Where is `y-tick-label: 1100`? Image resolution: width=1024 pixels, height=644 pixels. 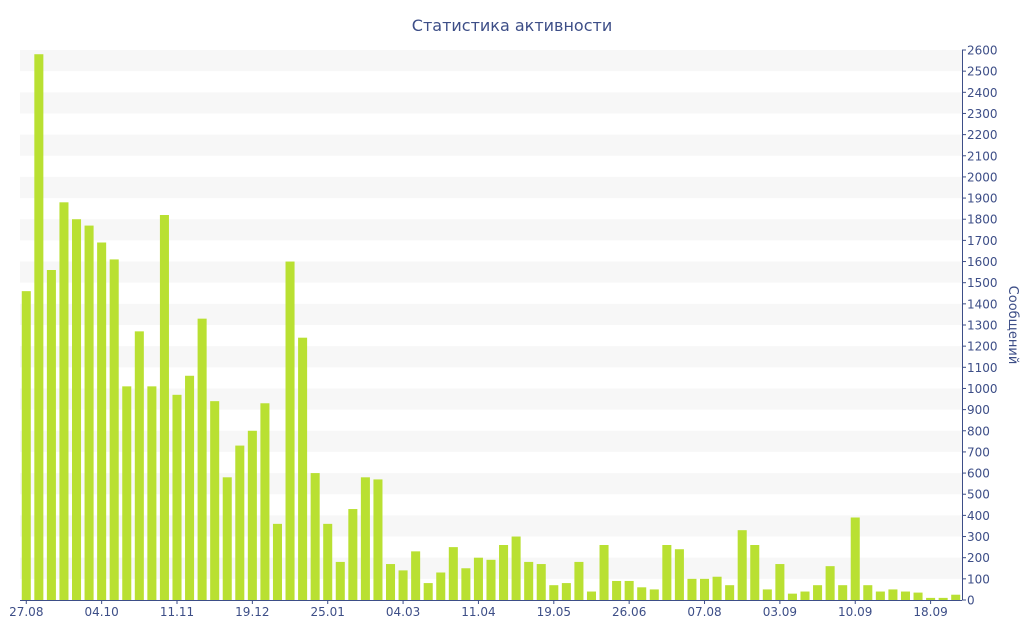
y-tick-label: 1100 is located at coordinates (982, 368).